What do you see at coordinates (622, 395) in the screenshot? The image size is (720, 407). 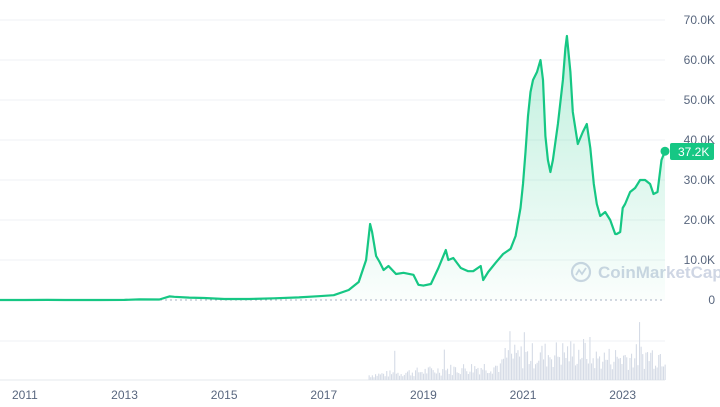 I see `x-tick-label: 2023` at bounding box center [622, 395].